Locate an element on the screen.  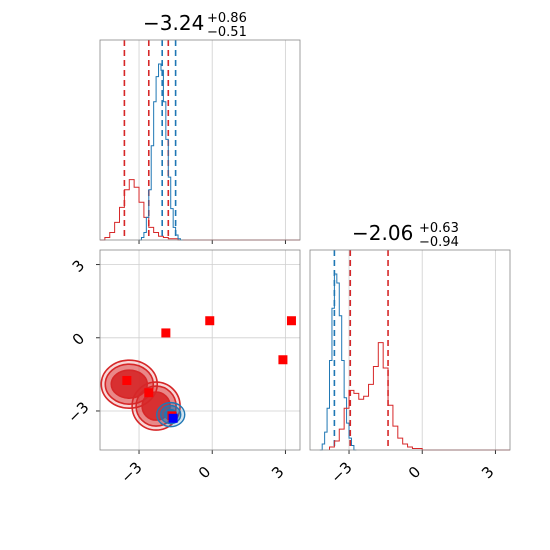
br-xtick-label-2: 3 is located at coordinates (487, 472).